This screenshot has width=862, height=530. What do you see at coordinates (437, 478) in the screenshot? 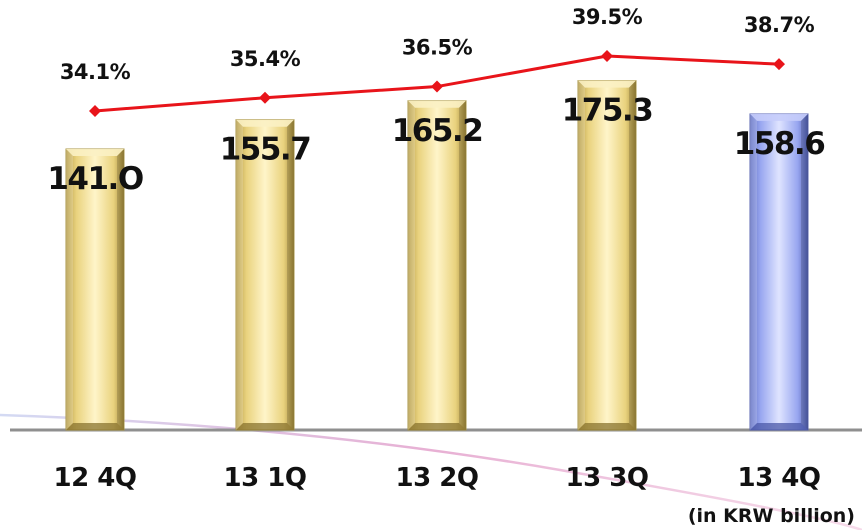
I see `x-tick-label: 13 2Q` at bounding box center [437, 478].